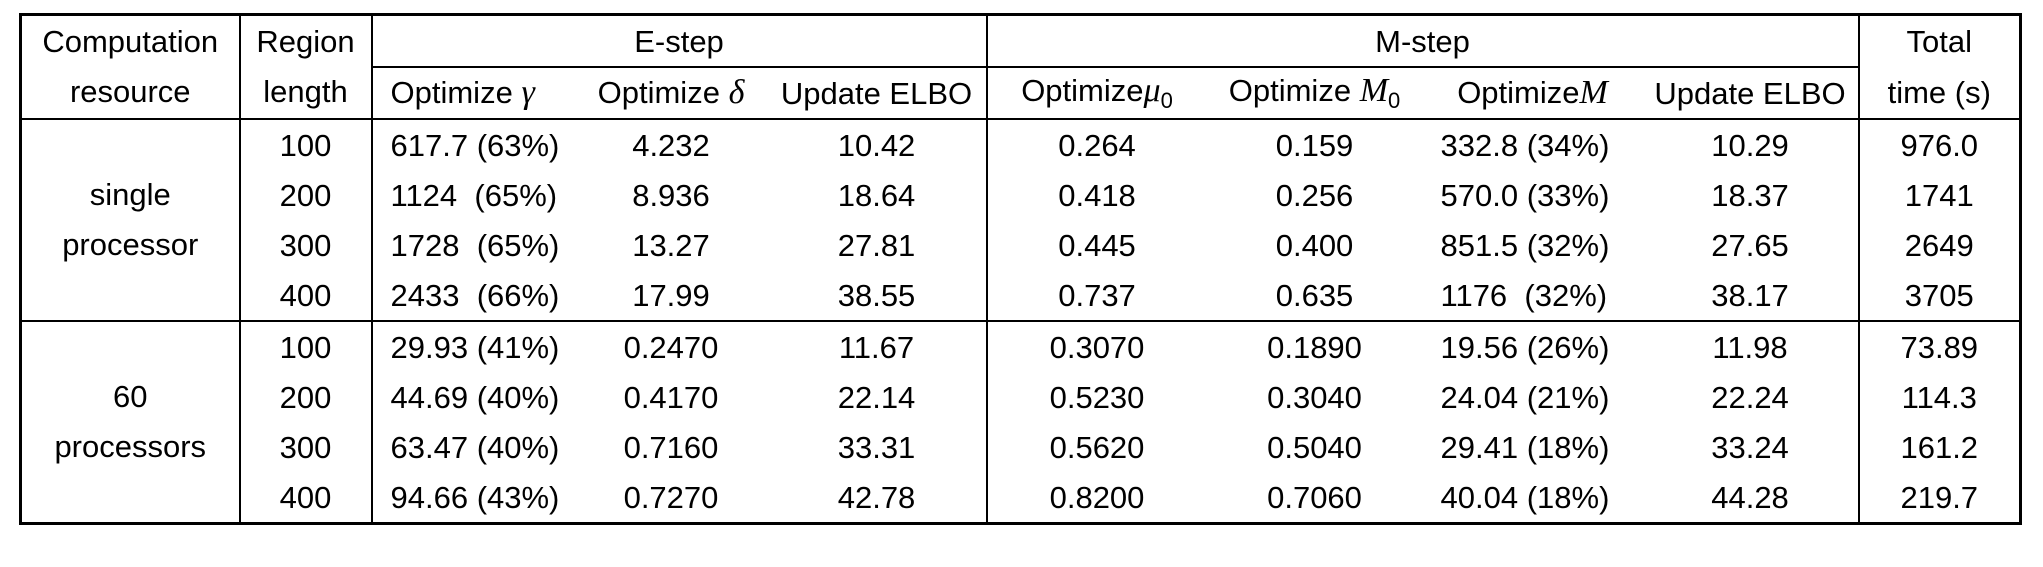 The width and height of the screenshot is (2043, 567). What do you see at coordinates (472, 447) in the screenshot?
I see `table-cell: 63.47 (40%)` at bounding box center [472, 447].